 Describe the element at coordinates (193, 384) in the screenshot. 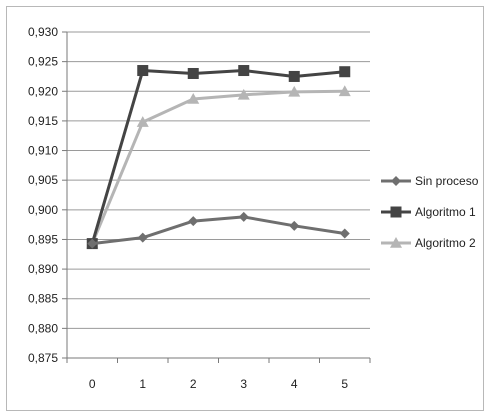

I see `x-tick-label: 2` at that location.